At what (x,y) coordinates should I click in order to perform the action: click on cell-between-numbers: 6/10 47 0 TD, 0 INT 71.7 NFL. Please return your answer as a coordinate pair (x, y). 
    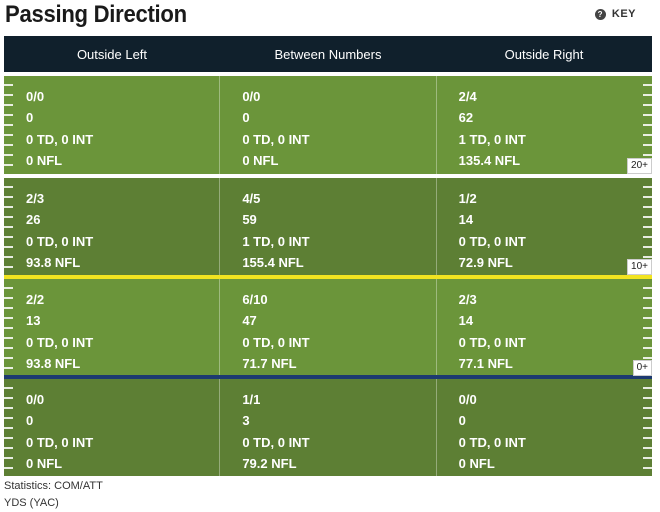
    Looking at the image, I should click on (328, 327).